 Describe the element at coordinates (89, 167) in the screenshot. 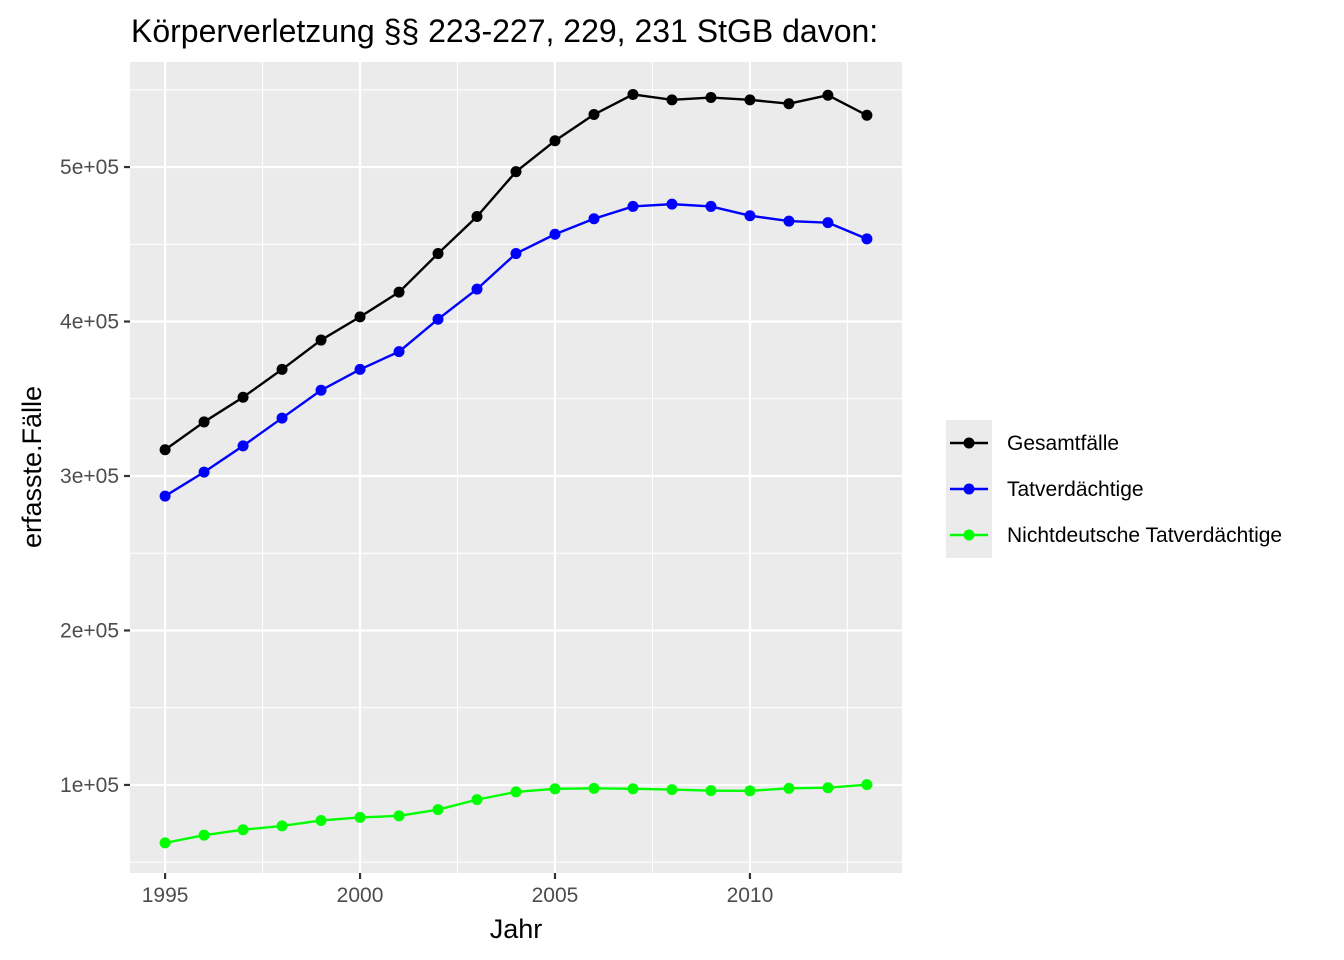

I see `y-tick-label: 5e+05` at that location.